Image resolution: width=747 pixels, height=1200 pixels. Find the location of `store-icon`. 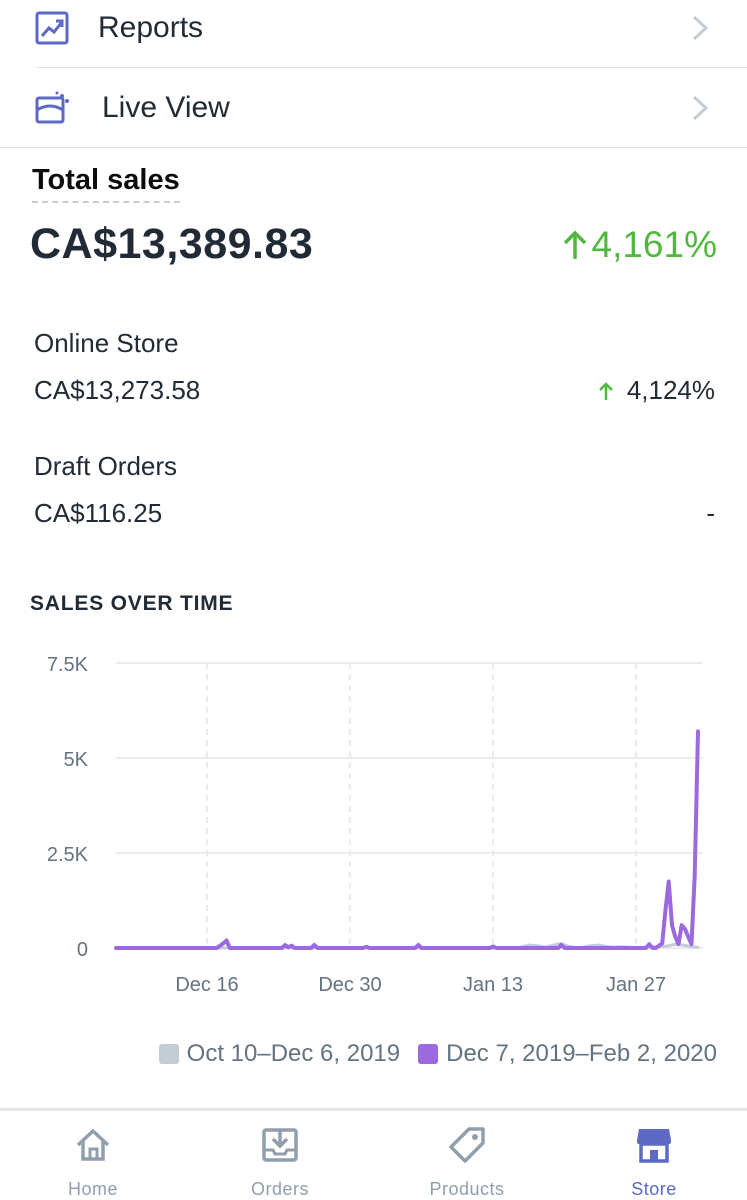

store-icon is located at coordinates (654, 1146).